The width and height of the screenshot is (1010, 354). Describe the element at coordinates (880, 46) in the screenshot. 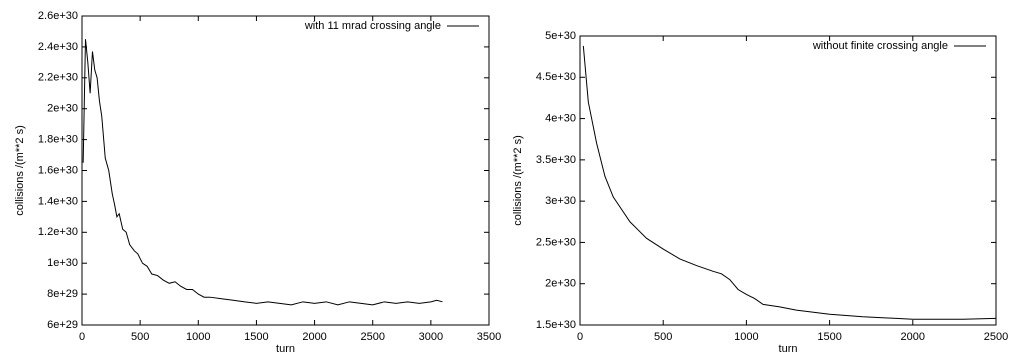

I see `legend-label: without finite crossing angle` at that location.